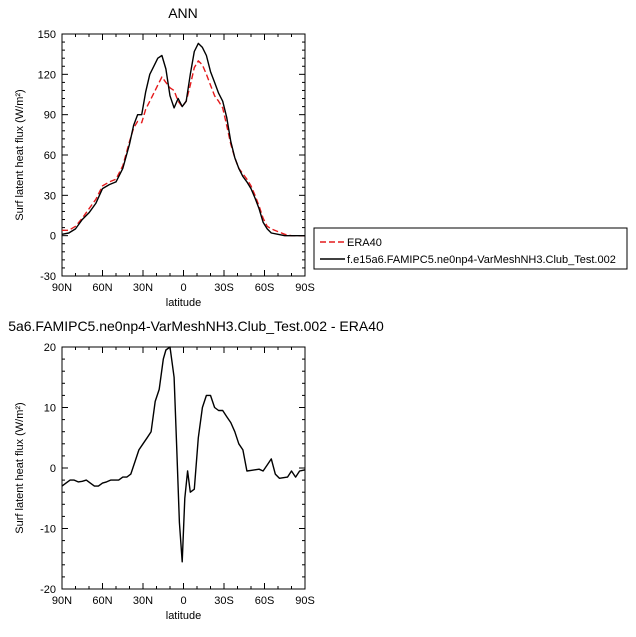 The image size is (636, 637). What do you see at coordinates (48, 277) in the screenshot?
I see `y-tick-label: -30` at bounding box center [48, 277].